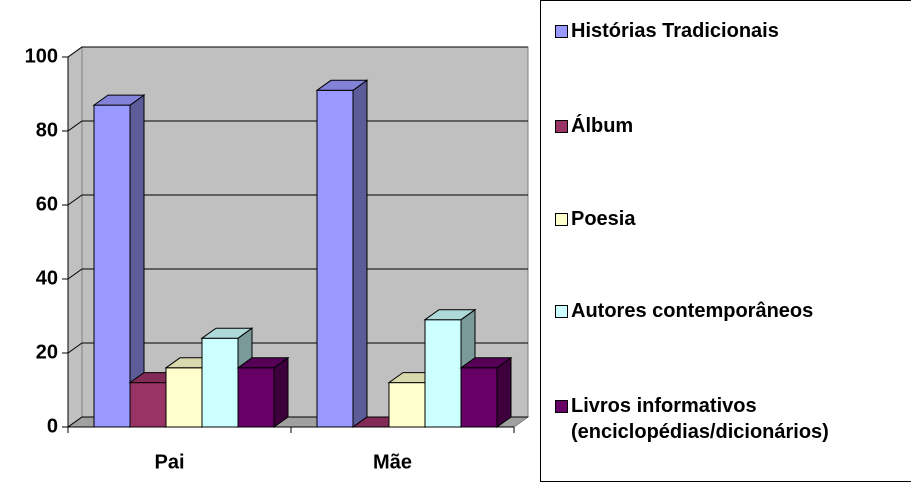 This screenshot has width=911, height=482. Describe the element at coordinates (47, 352) in the screenshot. I see `y-tick-label: 20` at that location.